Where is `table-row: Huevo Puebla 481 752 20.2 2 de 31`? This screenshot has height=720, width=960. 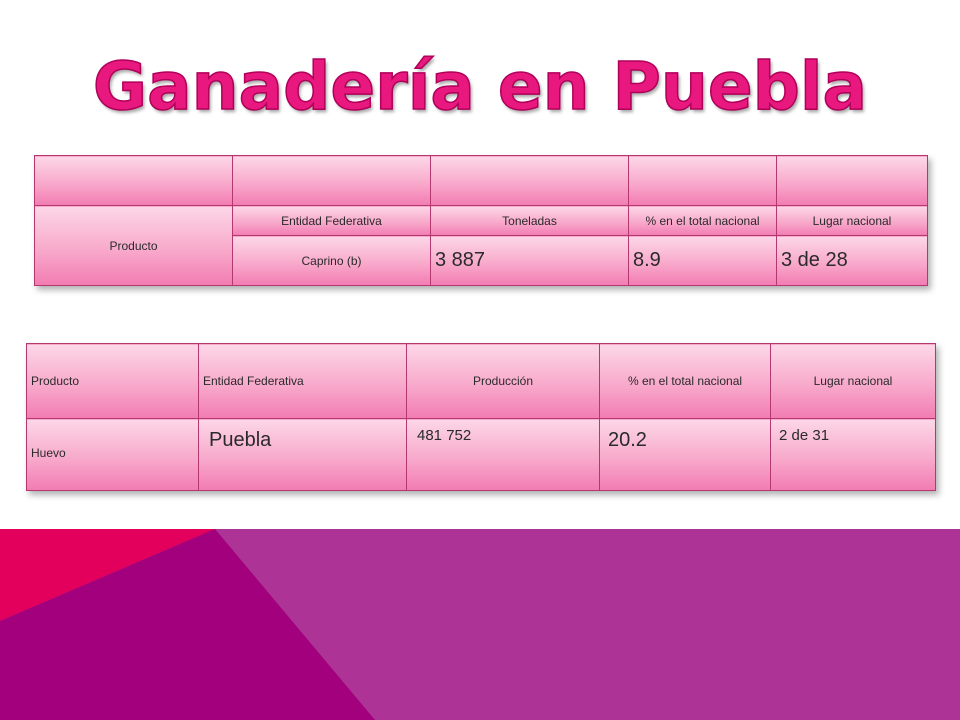 table-row: Huevo Puebla 481 752 20.2 2 de 31 is located at coordinates (481, 454).